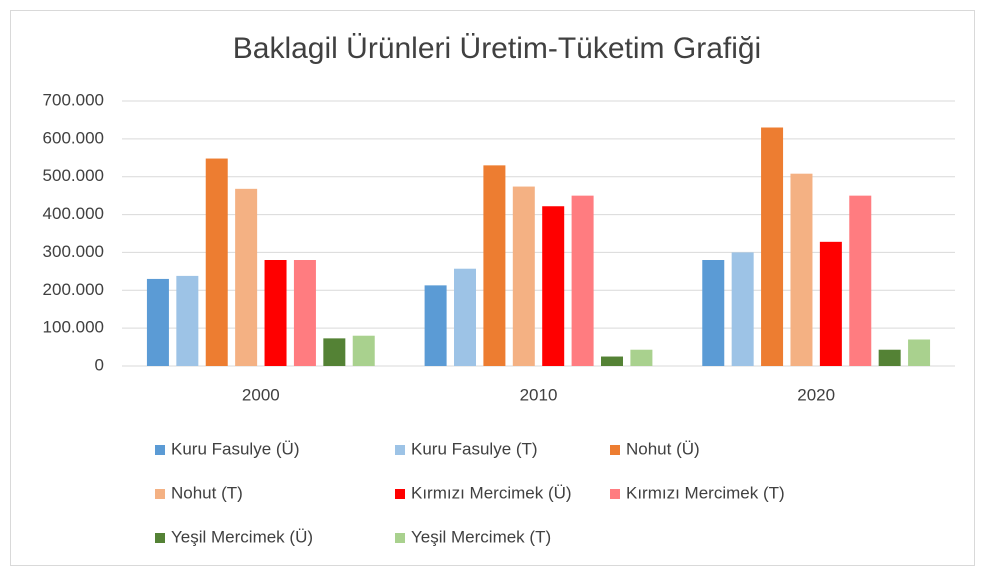  Describe the element at coordinates (663, 448) in the screenshot. I see `legend-label: Nohut (Ü)` at that location.